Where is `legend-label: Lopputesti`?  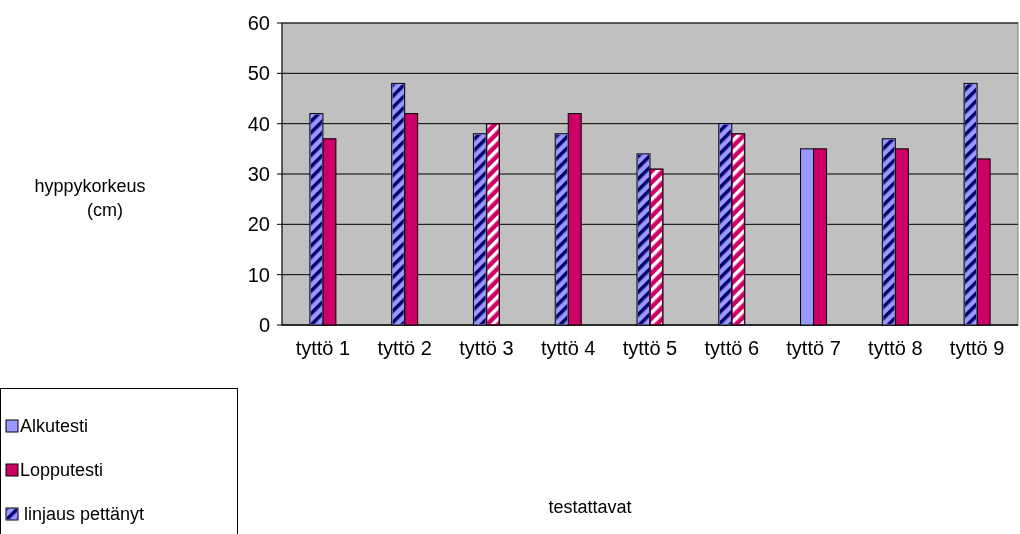 legend-label: Lopputesti is located at coordinates (62, 470).